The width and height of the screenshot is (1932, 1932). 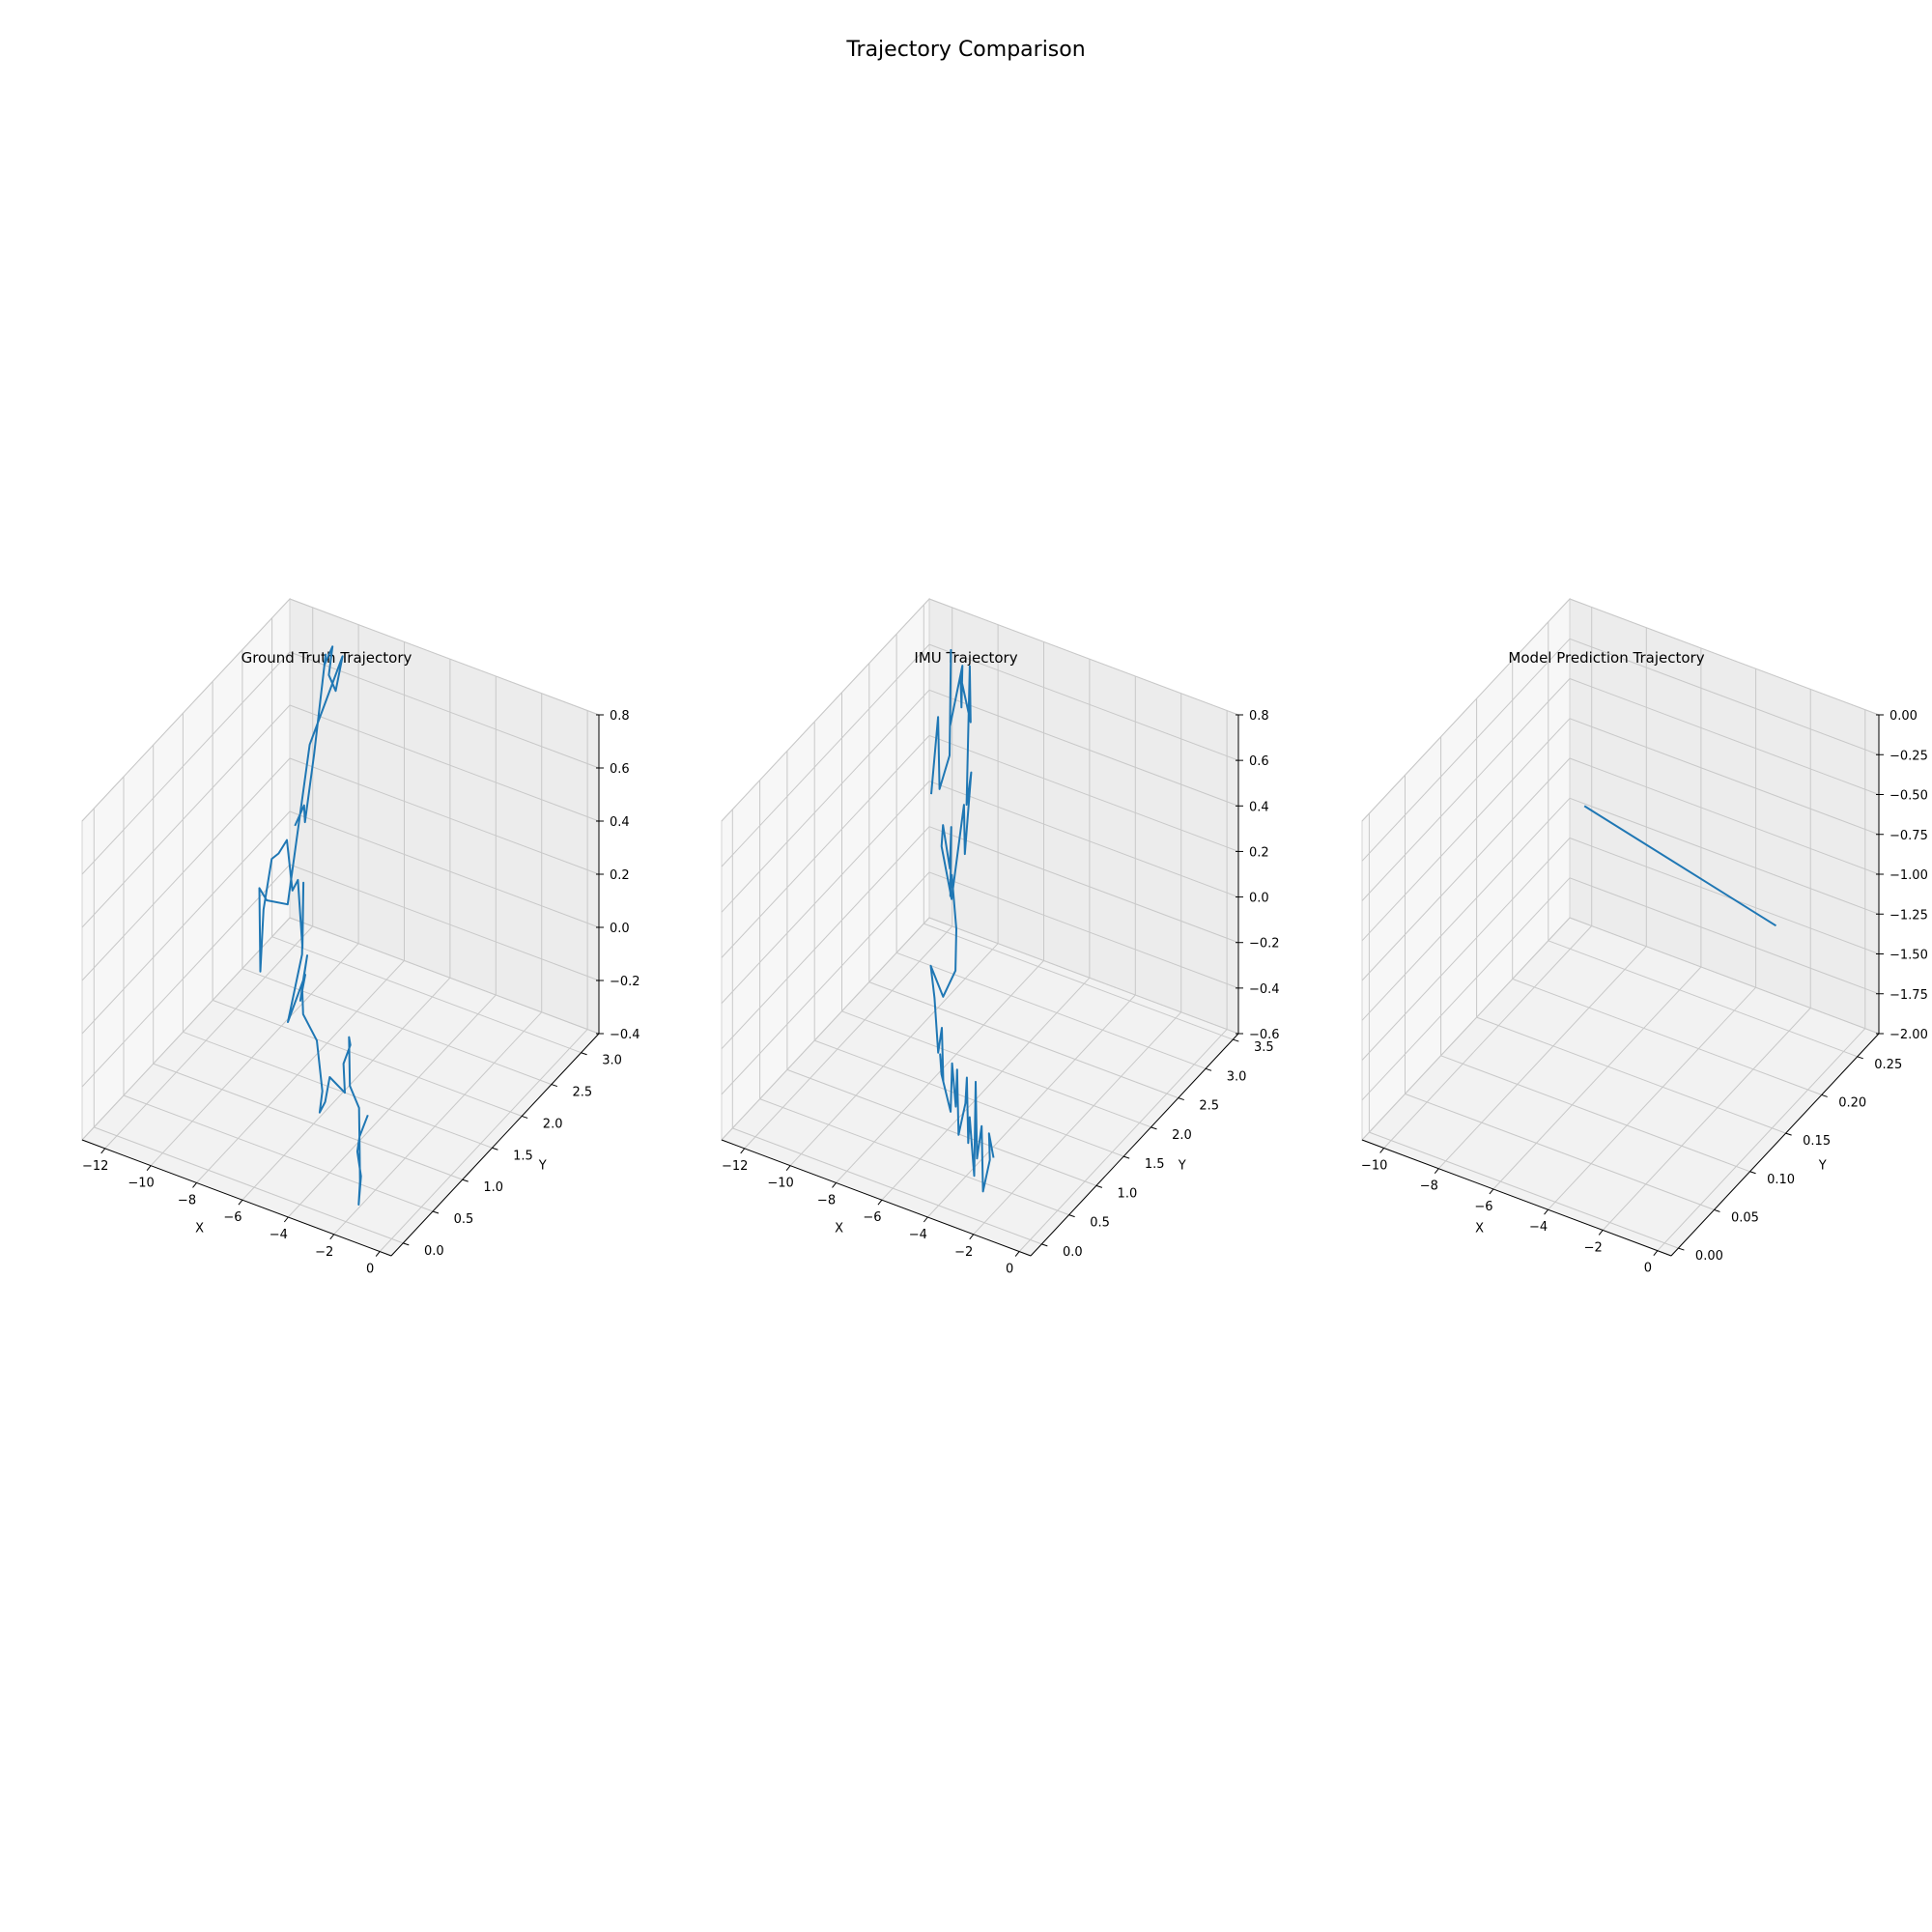 I want to click on y-tick-label: 0.25, so click(x=1888, y=1065).